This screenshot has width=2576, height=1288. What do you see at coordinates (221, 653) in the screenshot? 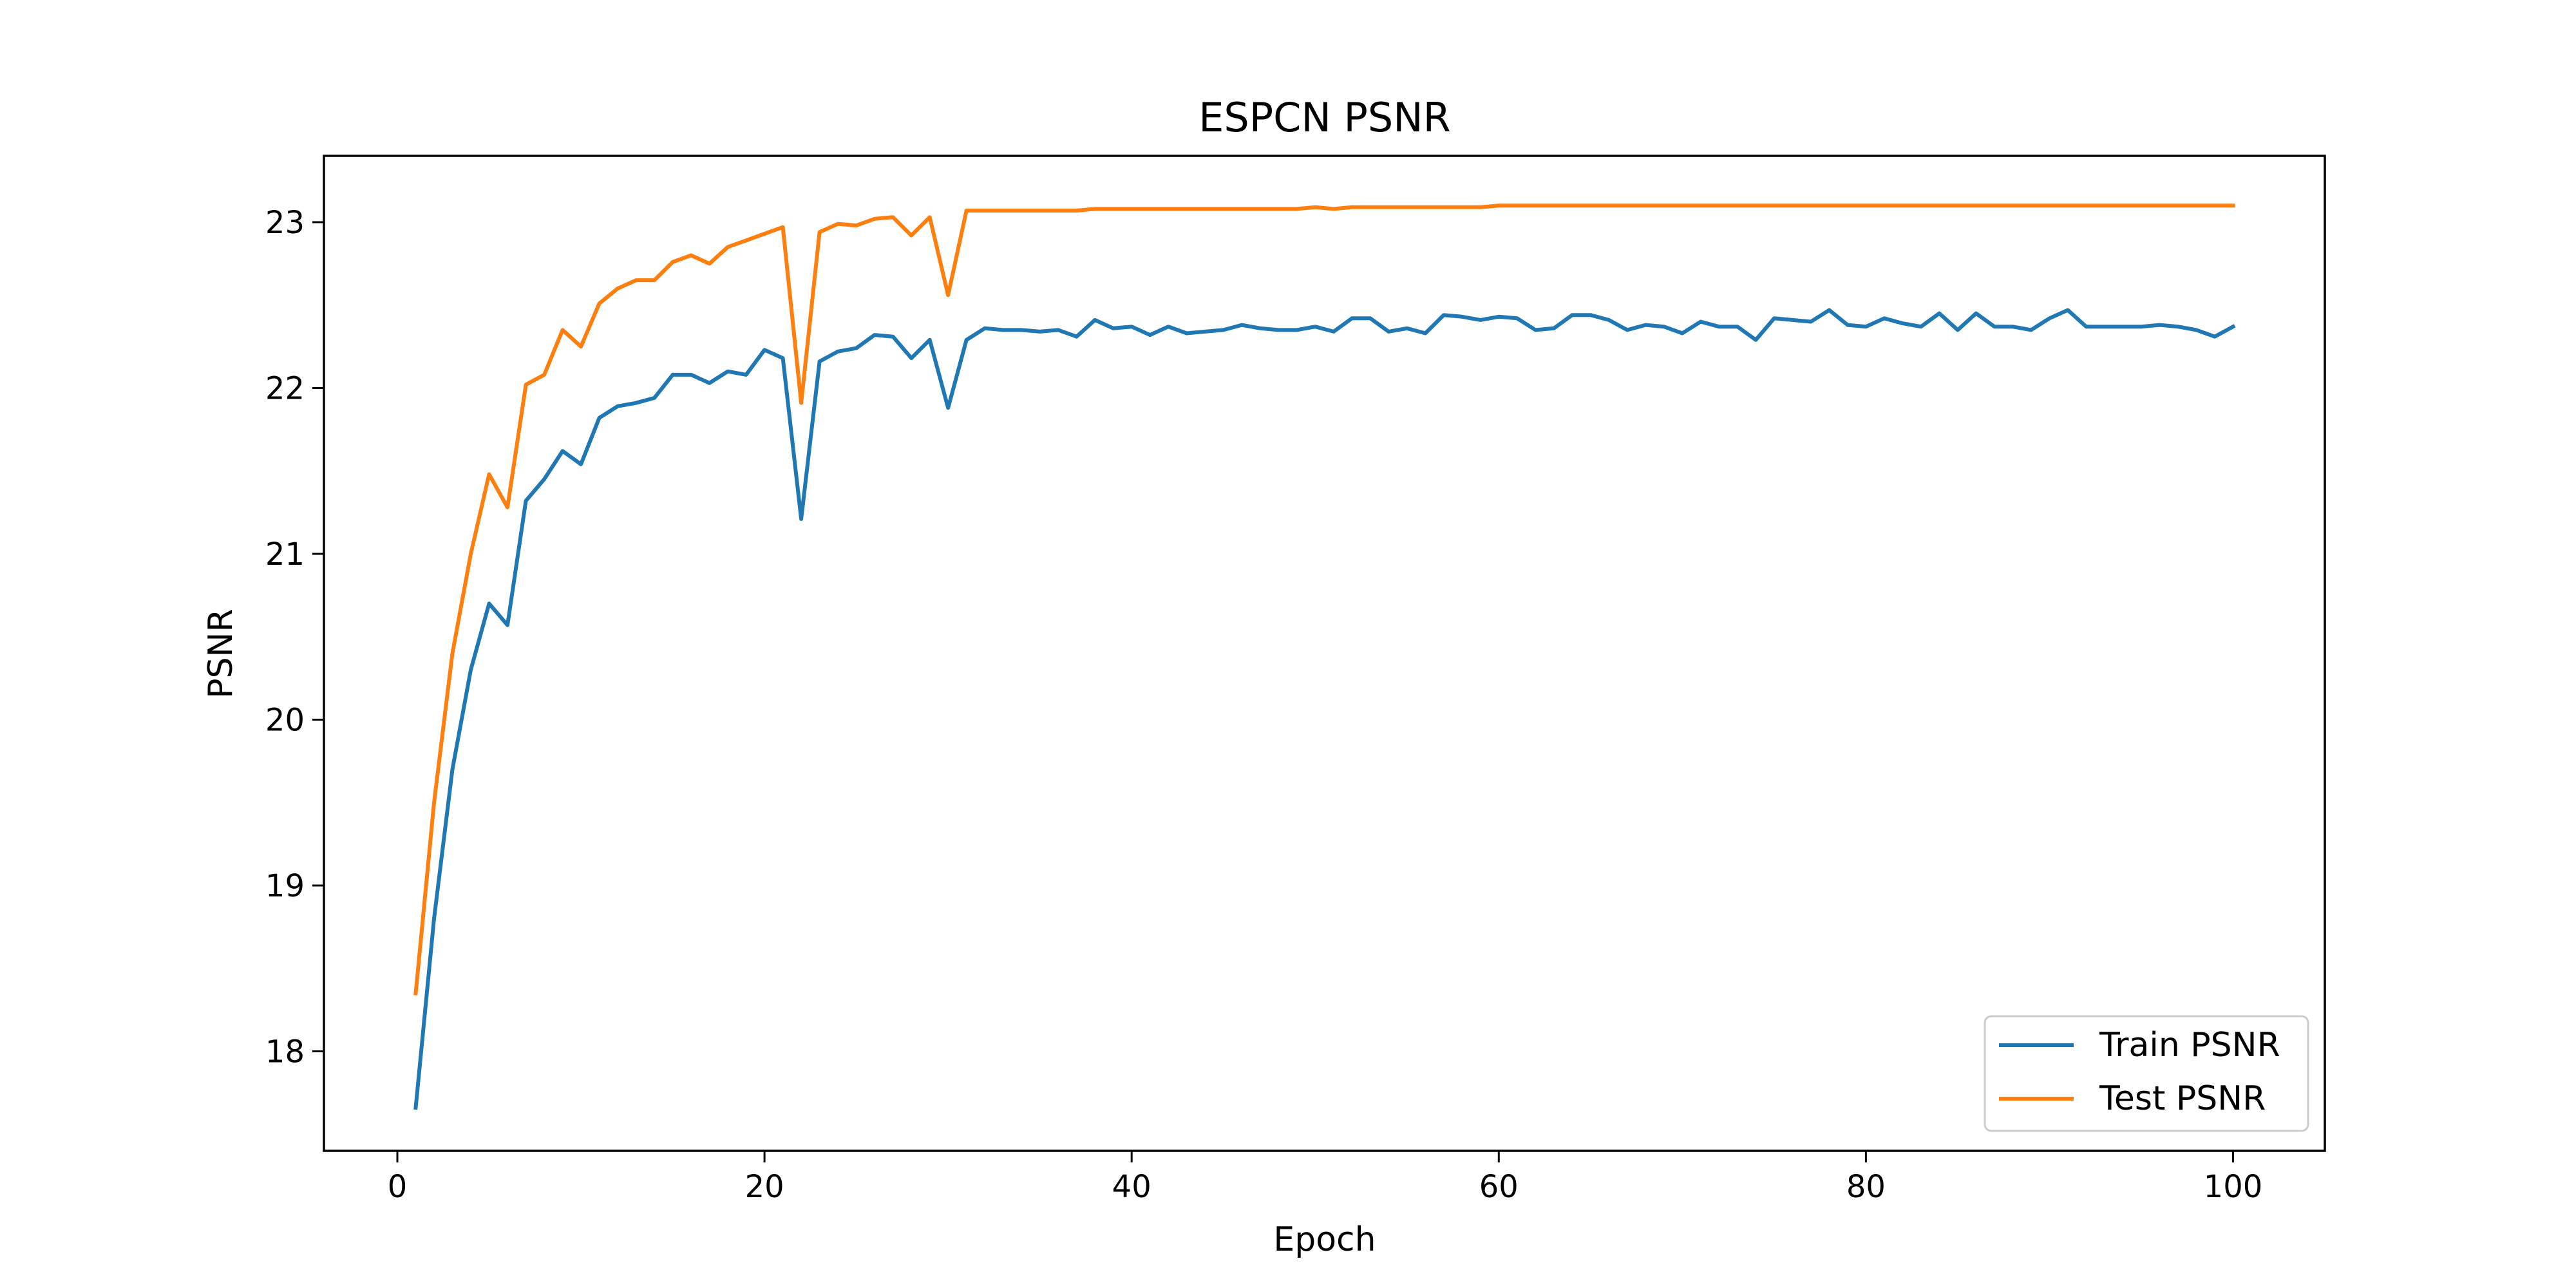
I see `y-axis-label: PSNR` at bounding box center [221, 653].